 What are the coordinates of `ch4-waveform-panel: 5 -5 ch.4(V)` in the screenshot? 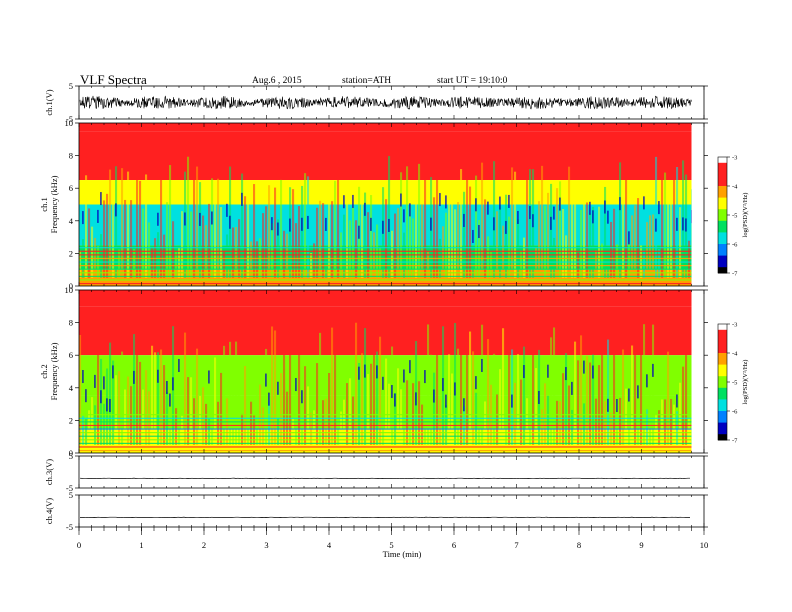 It's located at (376, 511).